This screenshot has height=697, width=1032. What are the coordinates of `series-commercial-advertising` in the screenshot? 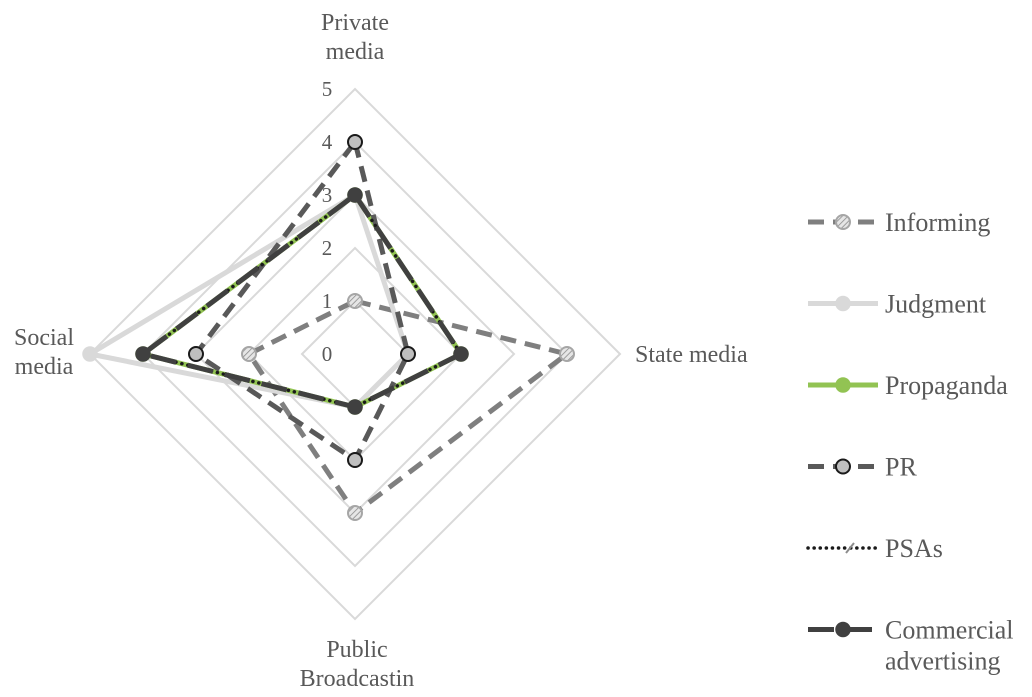 It's located at (302, 301).